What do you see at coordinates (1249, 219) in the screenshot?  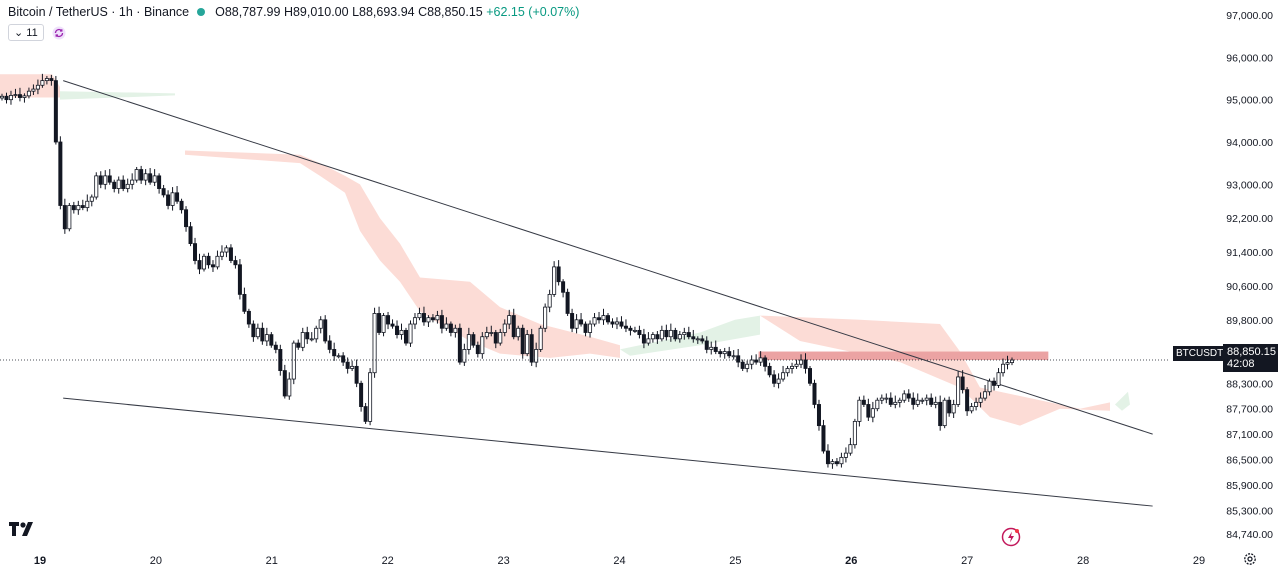 I see `price-tick-label: 92,200.00` at bounding box center [1249, 219].